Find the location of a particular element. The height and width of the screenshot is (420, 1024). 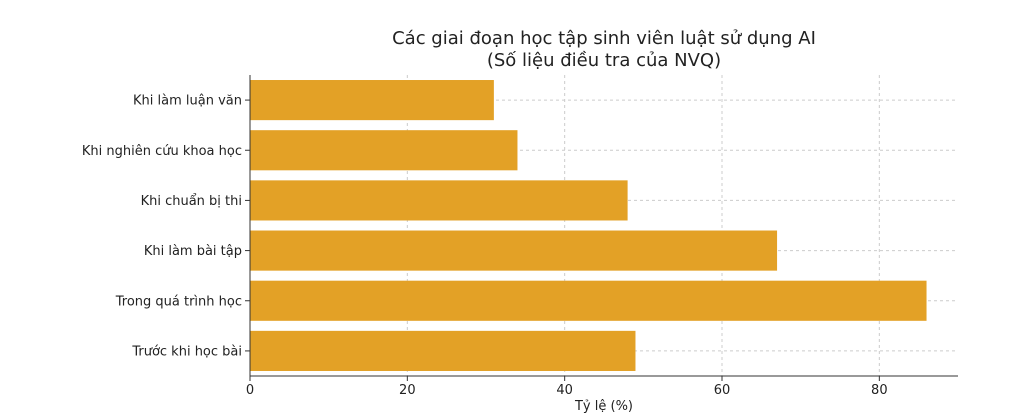

x-axis-label: Tỷ lệ (%) is located at coordinates (603, 406).